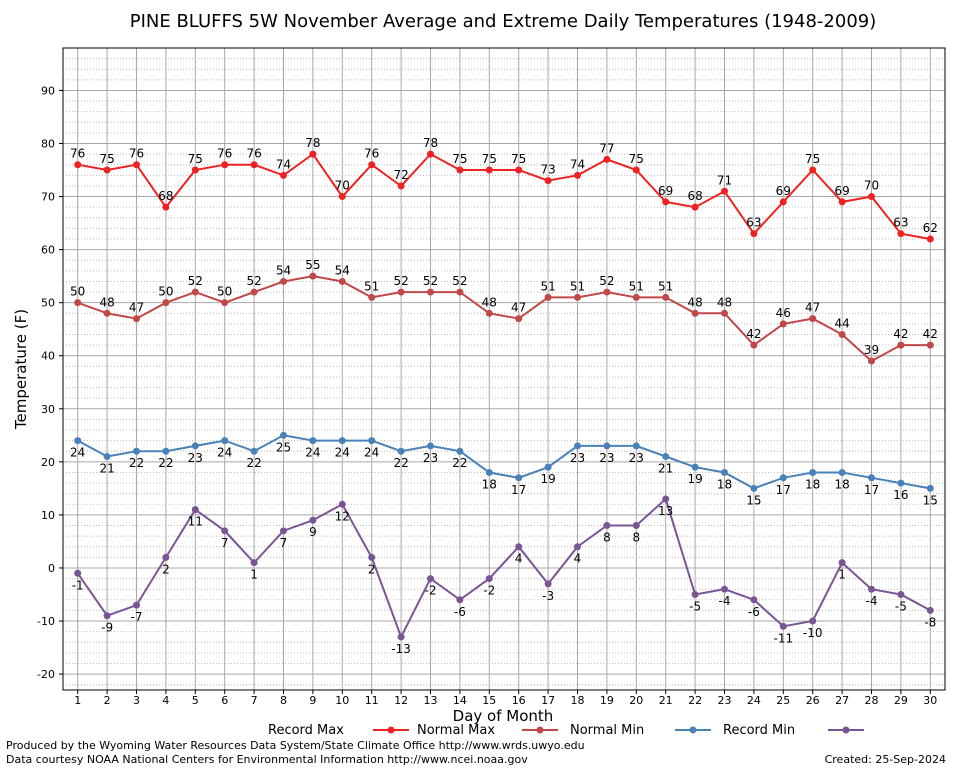 The height and width of the screenshot is (768, 954). Describe the element at coordinates (519, 700) in the screenshot. I see `x-tick-label: 16` at that location.